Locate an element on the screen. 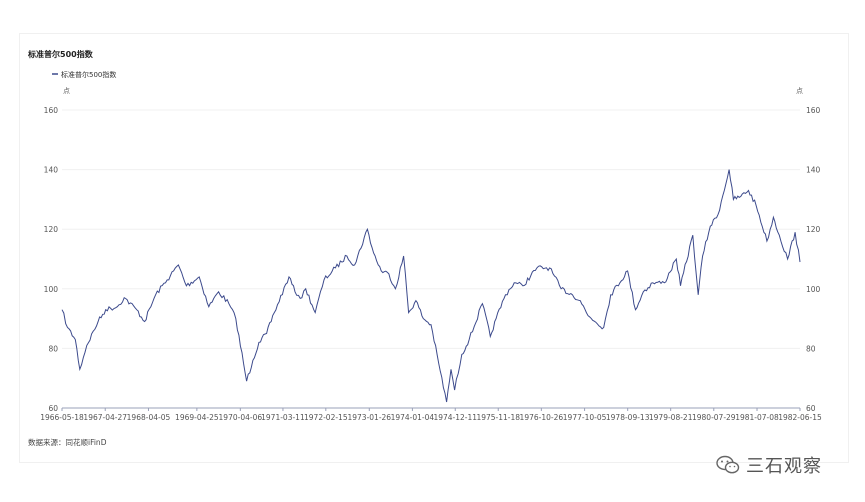 The width and height of the screenshot is (865, 502). y-tick-label-right: 160 is located at coordinates (813, 110).